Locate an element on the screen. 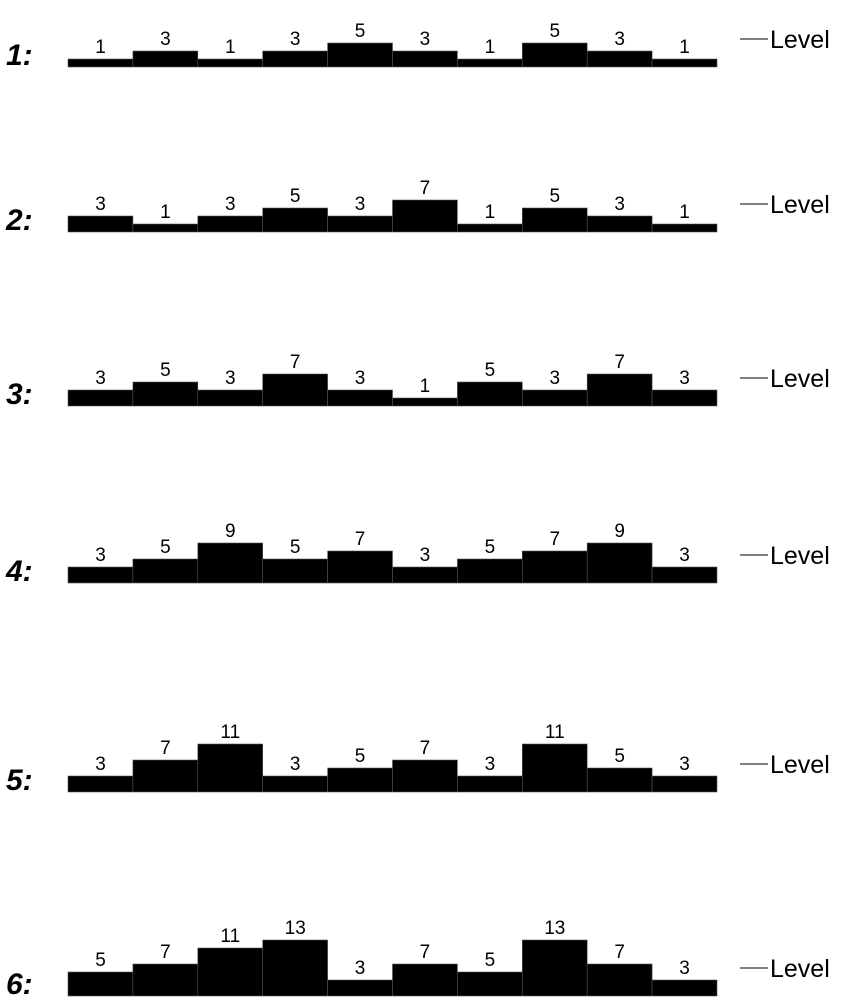 Image resolution: width=849 pixels, height=1006 pixels. row-label: 6: is located at coordinates (19, 984).